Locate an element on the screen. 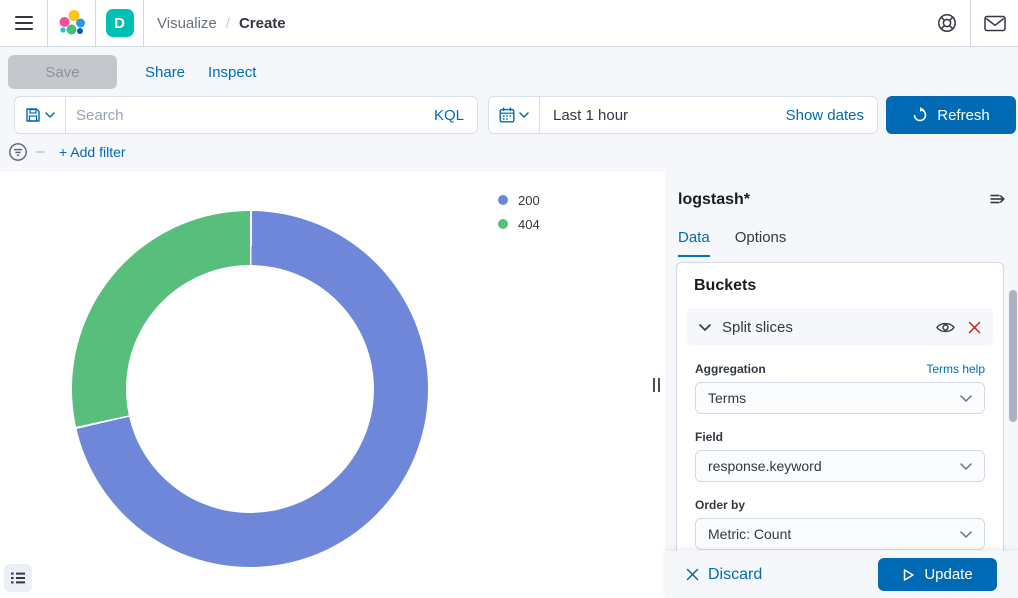  field-value: response.keyword is located at coordinates (765, 466).